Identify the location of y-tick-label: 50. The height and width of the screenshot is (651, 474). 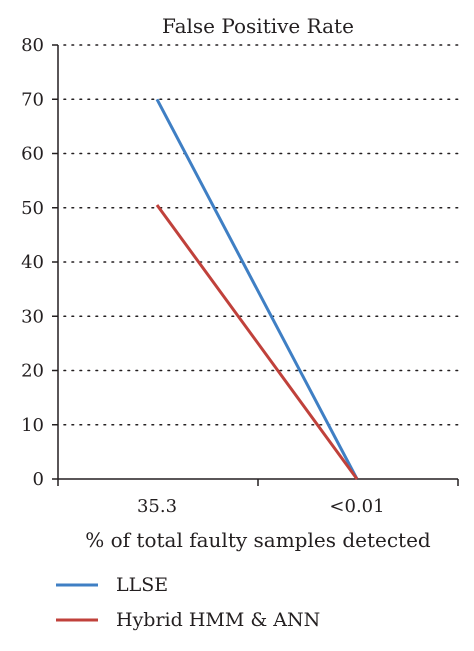
(32, 208).